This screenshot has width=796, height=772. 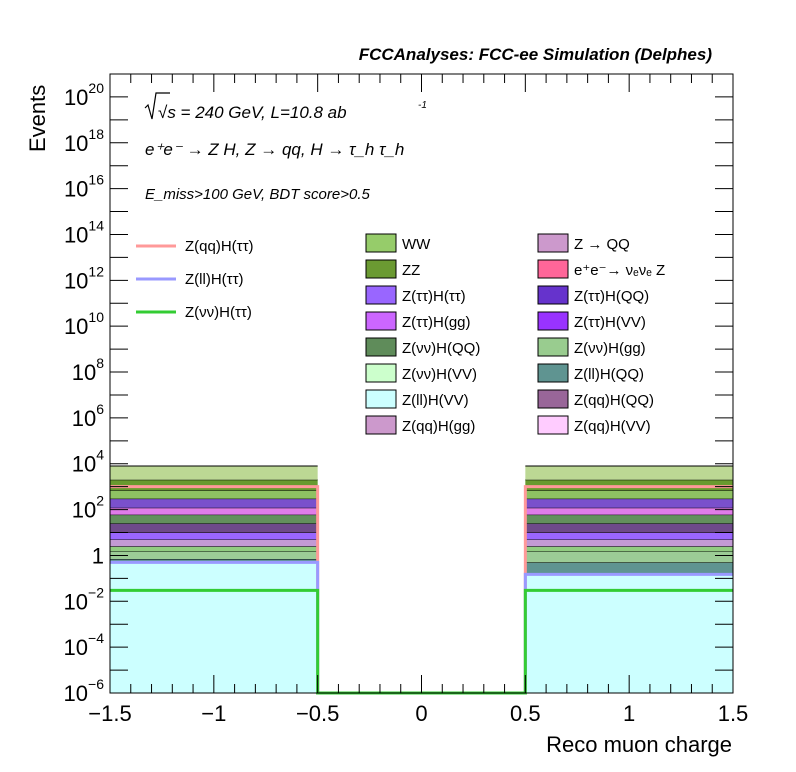 What do you see at coordinates (109, 713) in the screenshot?
I see `x-tick-label: −1.5` at bounding box center [109, 713].